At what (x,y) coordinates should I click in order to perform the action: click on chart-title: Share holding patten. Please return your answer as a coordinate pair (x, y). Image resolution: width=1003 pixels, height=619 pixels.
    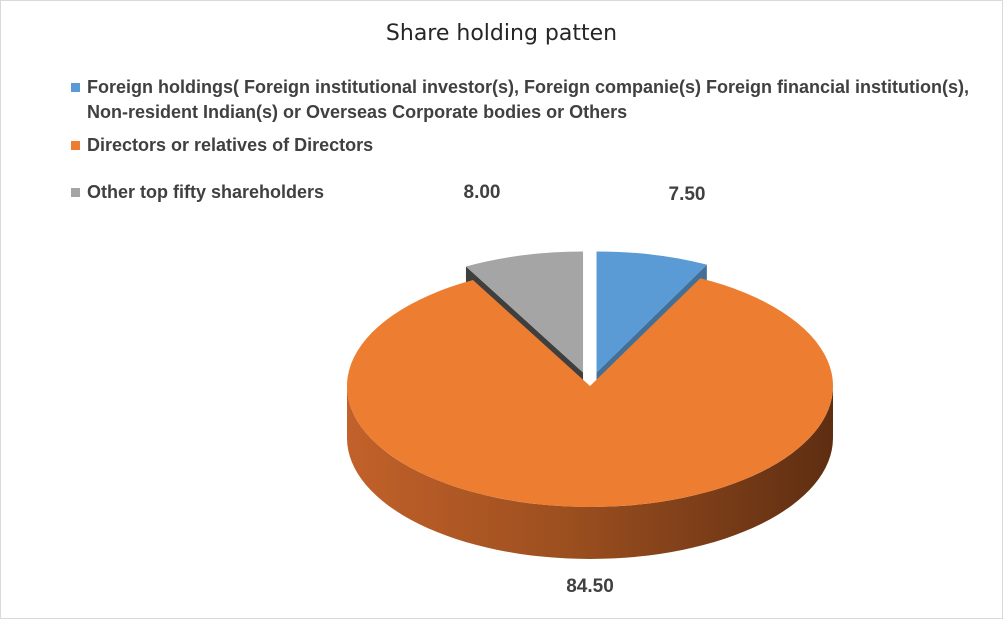
    Looking at the image, I should click on (501, 33).